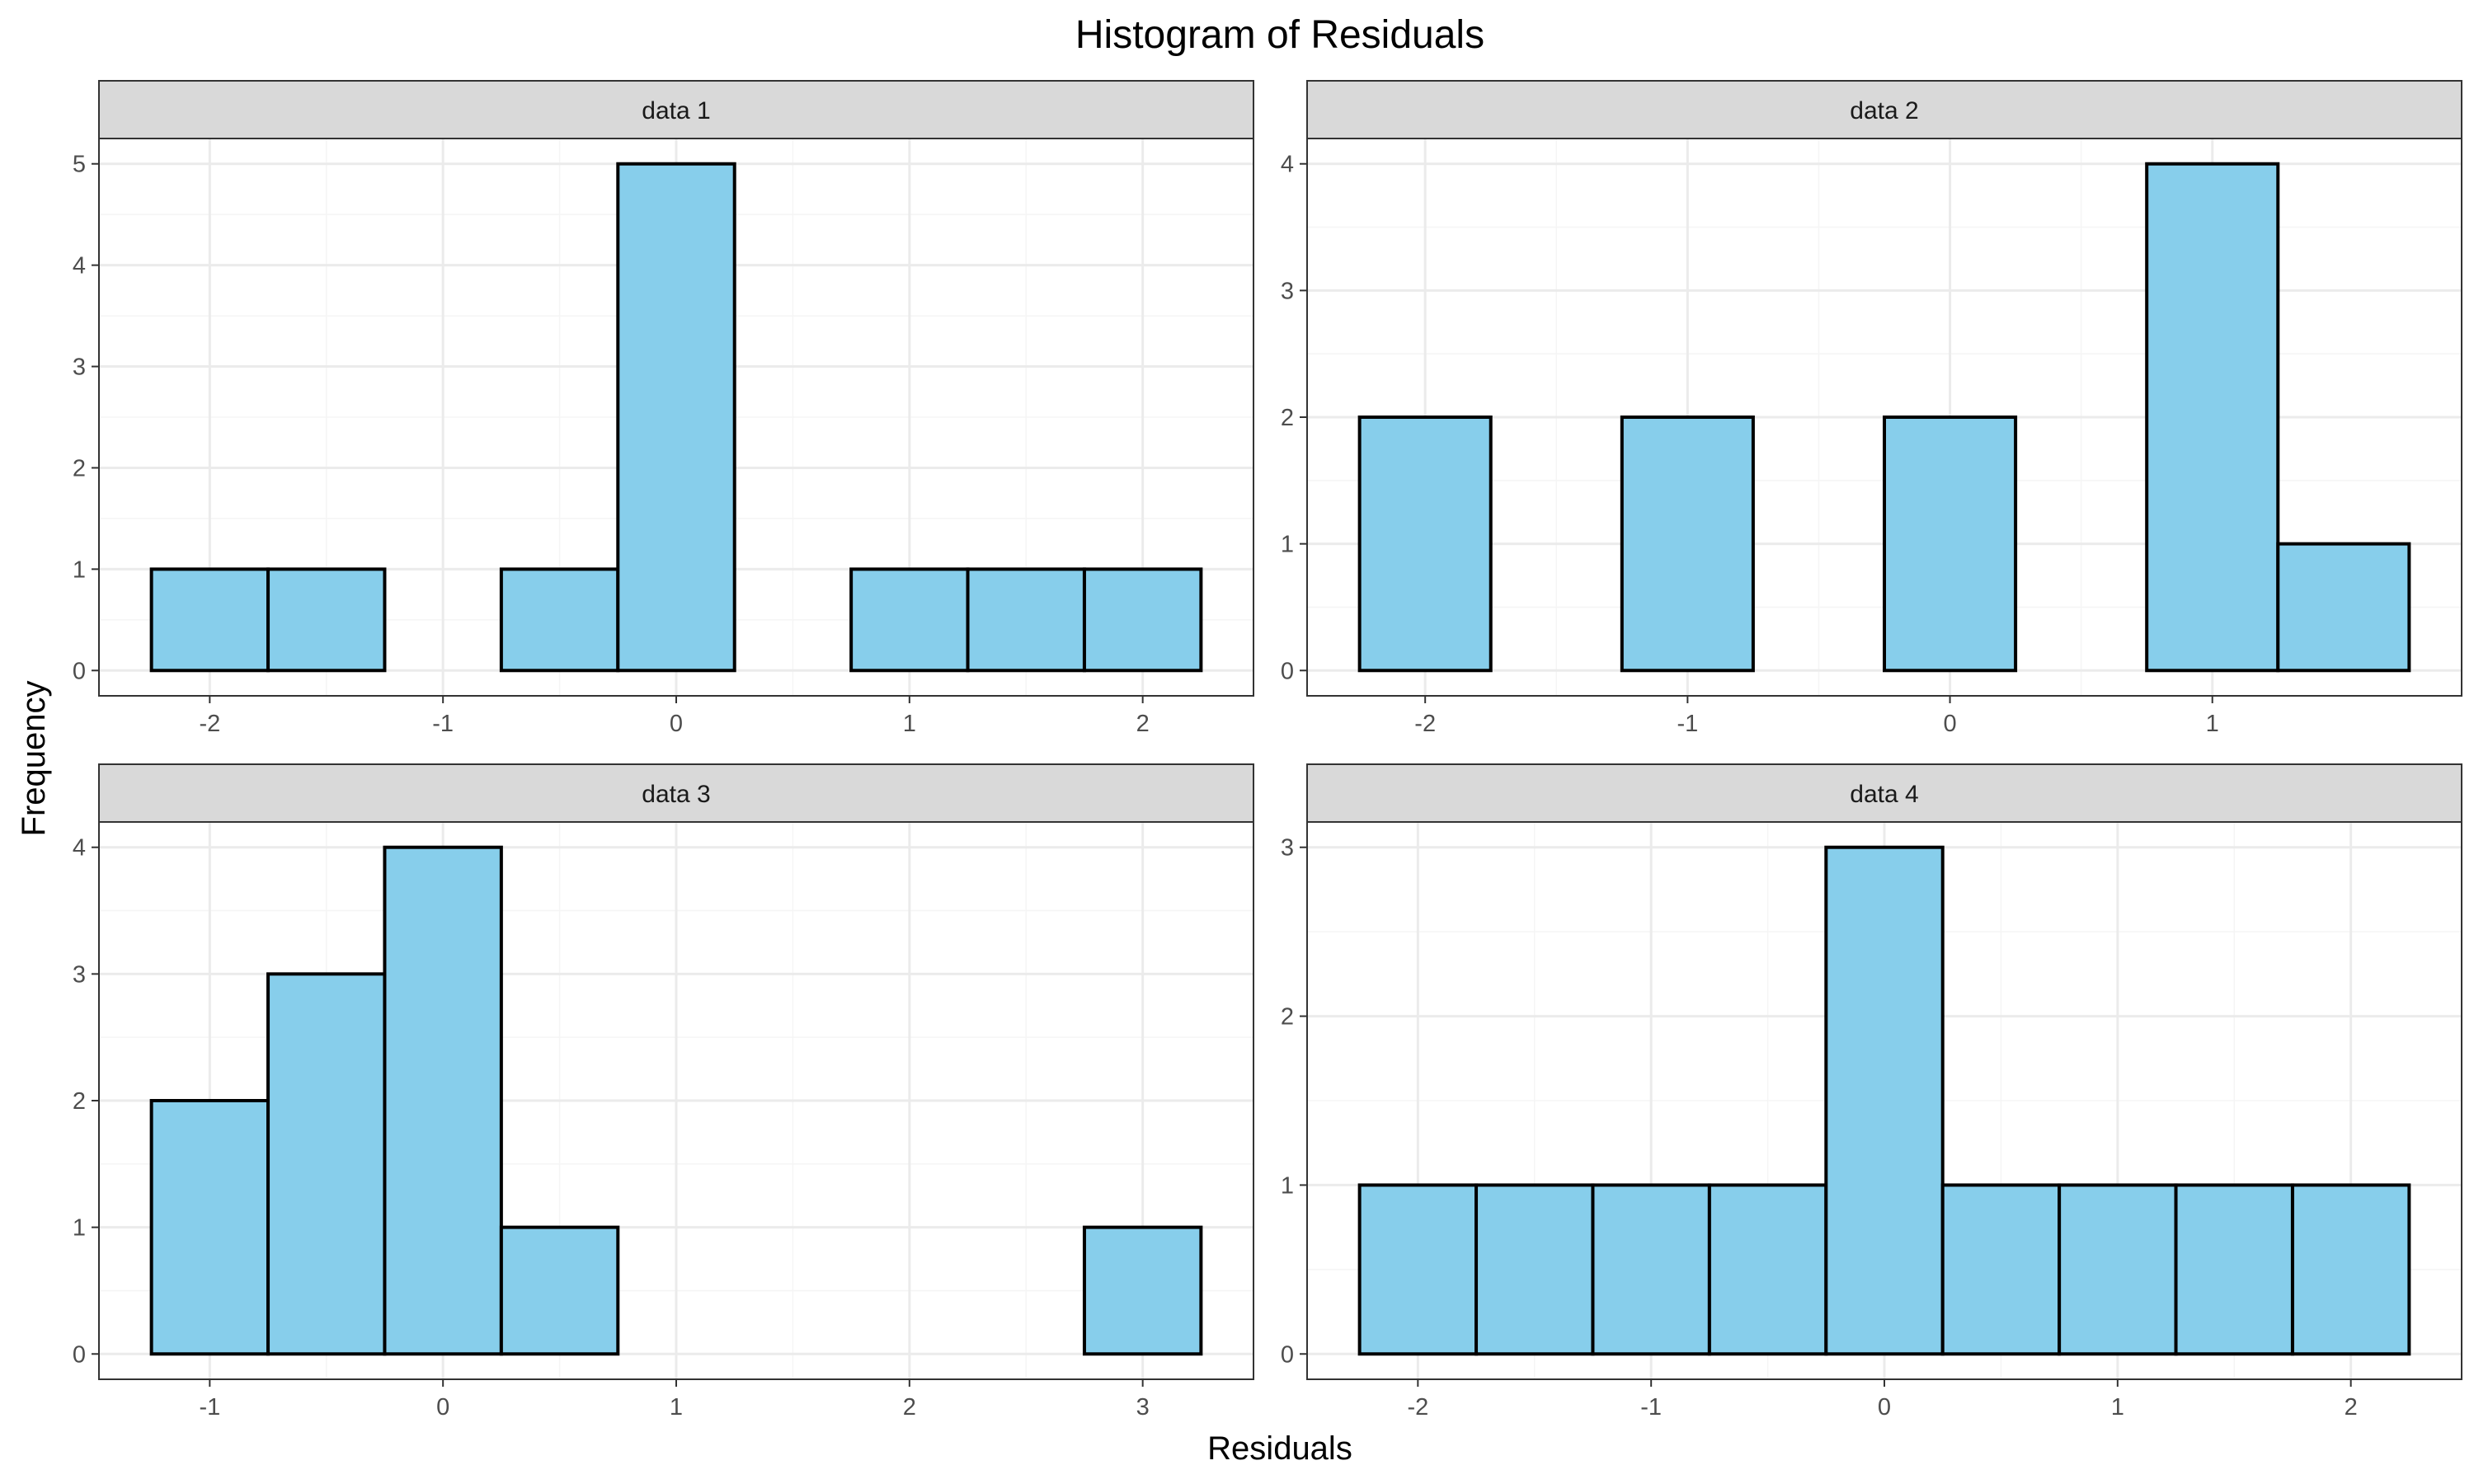 The width and height of the screenshot is (2474, 1484). I want to click on facet-strip-label: data 4, so click(1884, 794).